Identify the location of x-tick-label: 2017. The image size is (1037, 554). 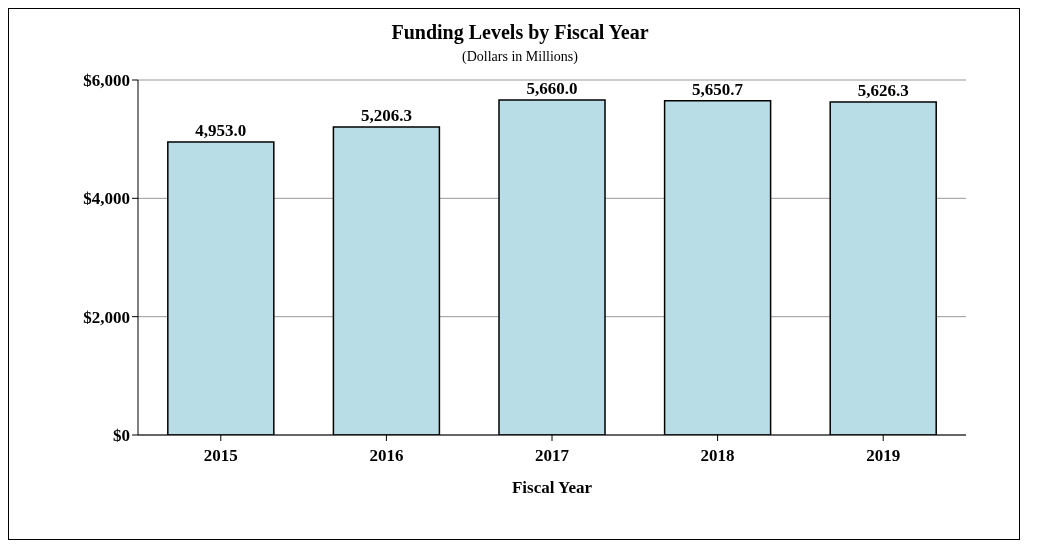
(552, 456).